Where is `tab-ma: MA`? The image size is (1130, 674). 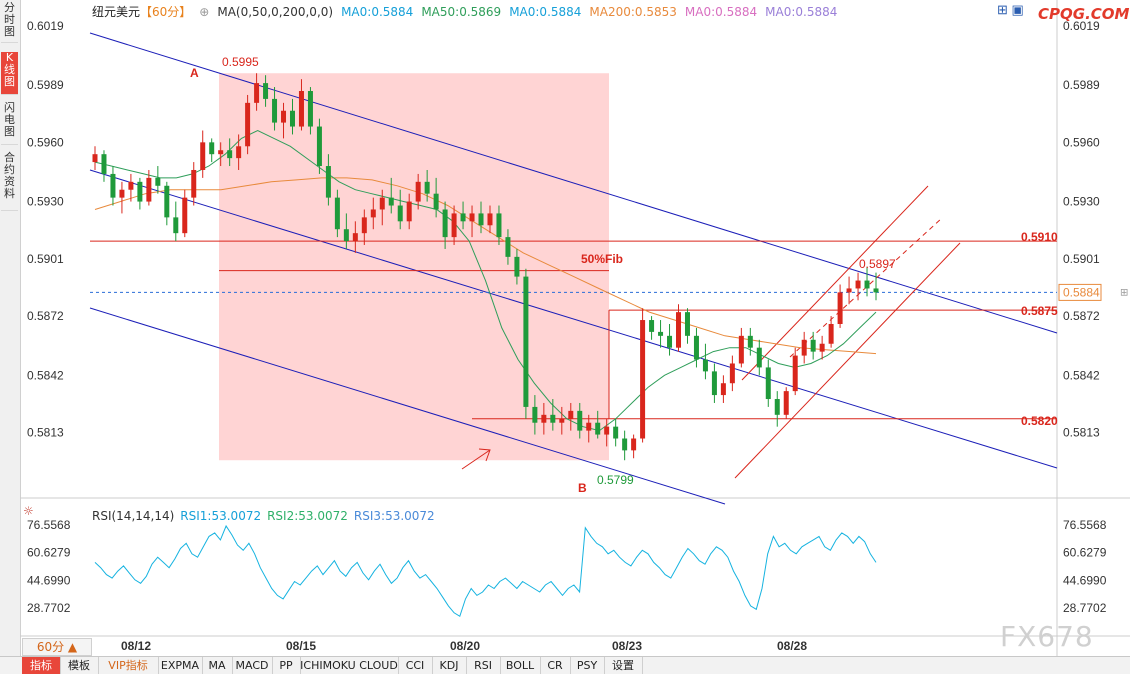 tab-ma: MA is located at coordinates (217, 665).